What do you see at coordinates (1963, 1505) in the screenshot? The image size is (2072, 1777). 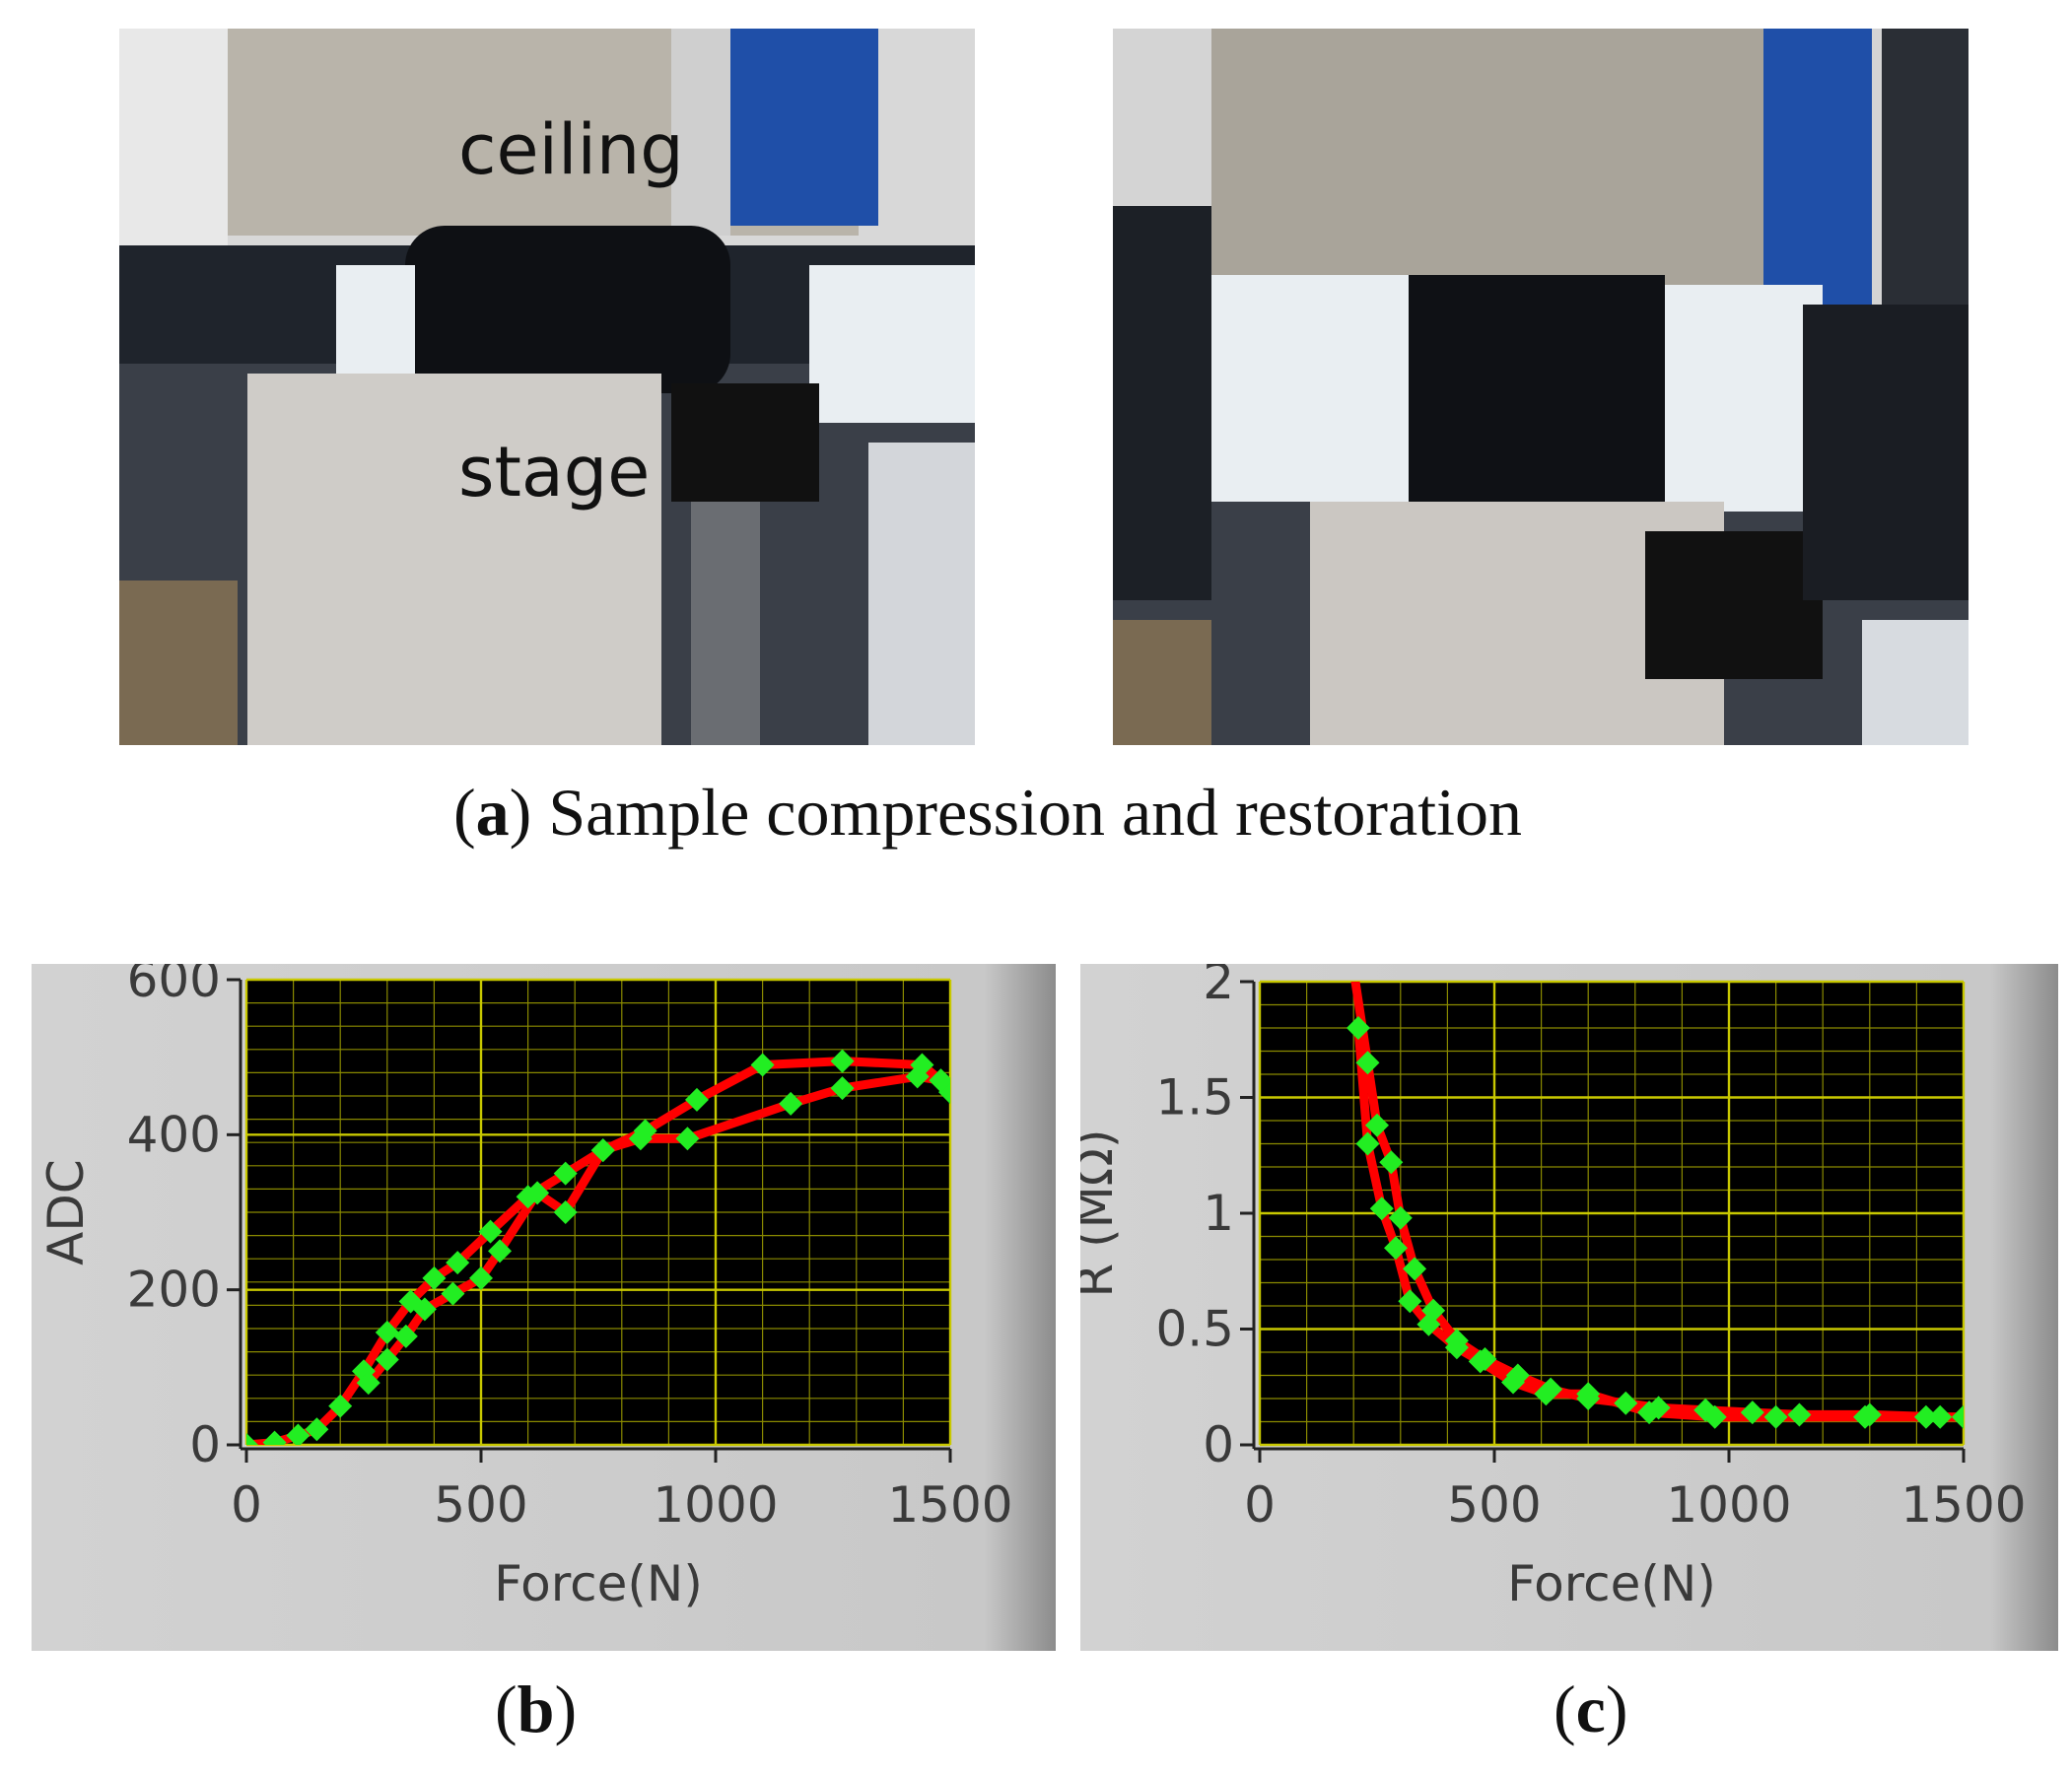 I see `chart-c-x-tick-label: 1500` at bounding box center [1963, 1505].